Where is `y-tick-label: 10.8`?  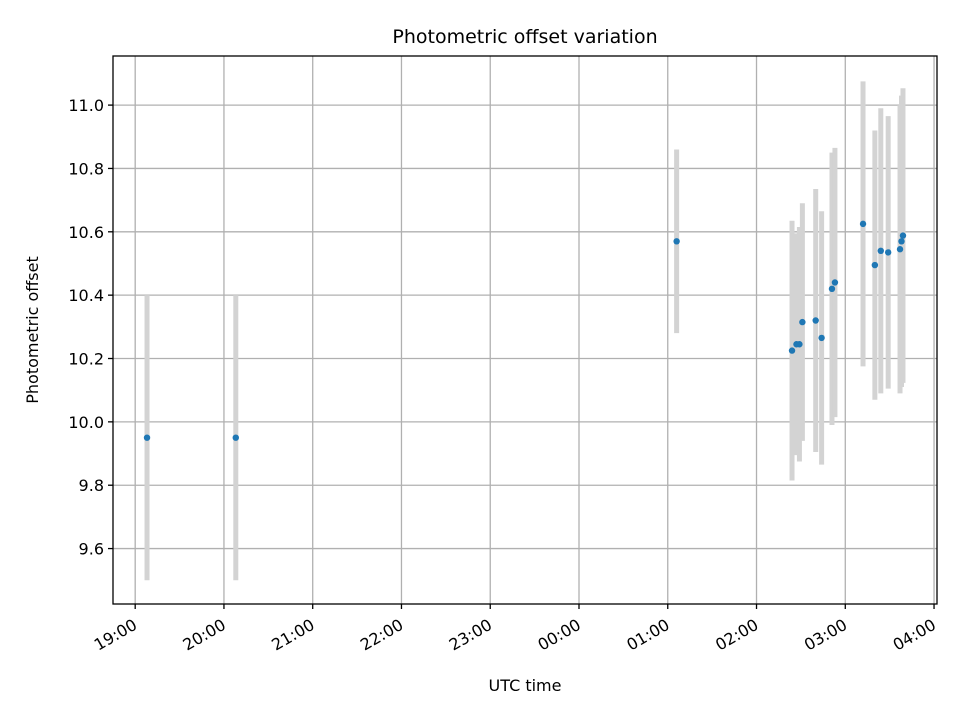
y-tick-label: 10.8 is located at coordinates (86, 168).